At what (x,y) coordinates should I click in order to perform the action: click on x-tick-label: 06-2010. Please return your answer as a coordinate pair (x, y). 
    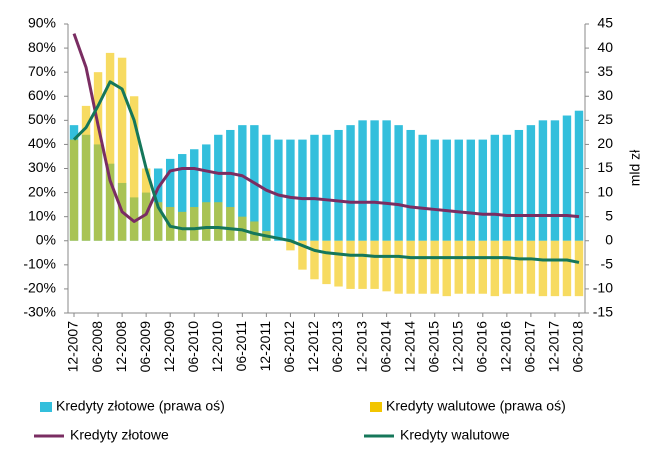
    Looking at the image, I should click on (193, 347).